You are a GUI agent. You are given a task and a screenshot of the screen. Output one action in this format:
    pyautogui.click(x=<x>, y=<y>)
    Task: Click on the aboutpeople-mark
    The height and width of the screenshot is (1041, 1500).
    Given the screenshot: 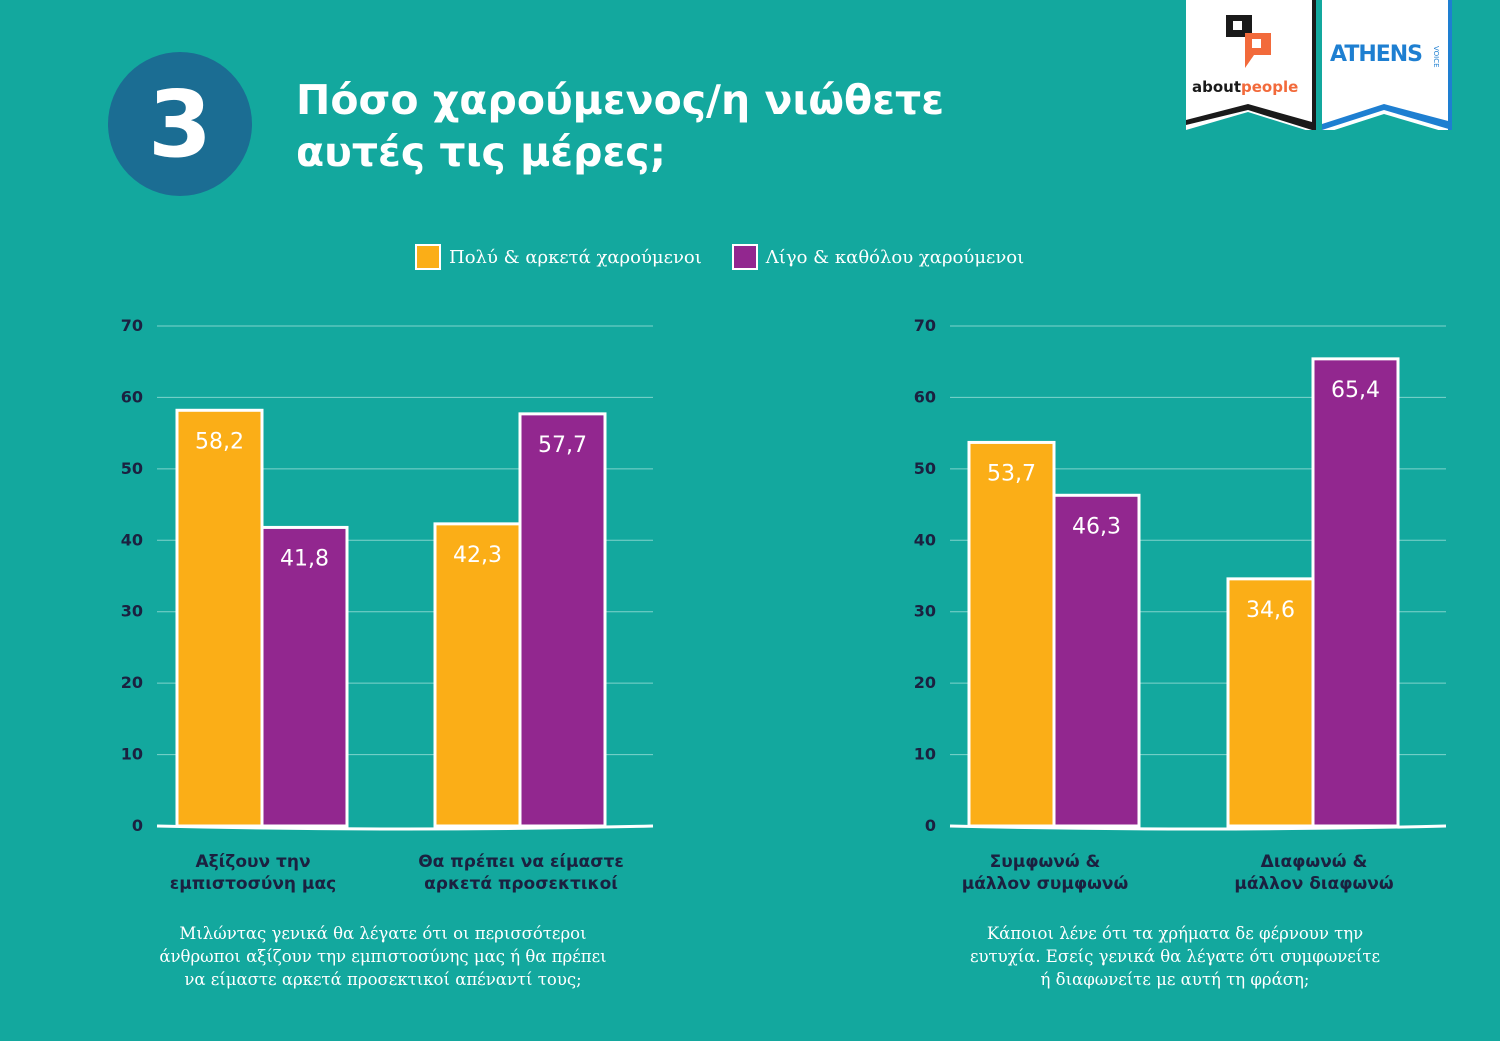 What is the action you would take?
    pyautogui.click(x=1249, y=72)
    